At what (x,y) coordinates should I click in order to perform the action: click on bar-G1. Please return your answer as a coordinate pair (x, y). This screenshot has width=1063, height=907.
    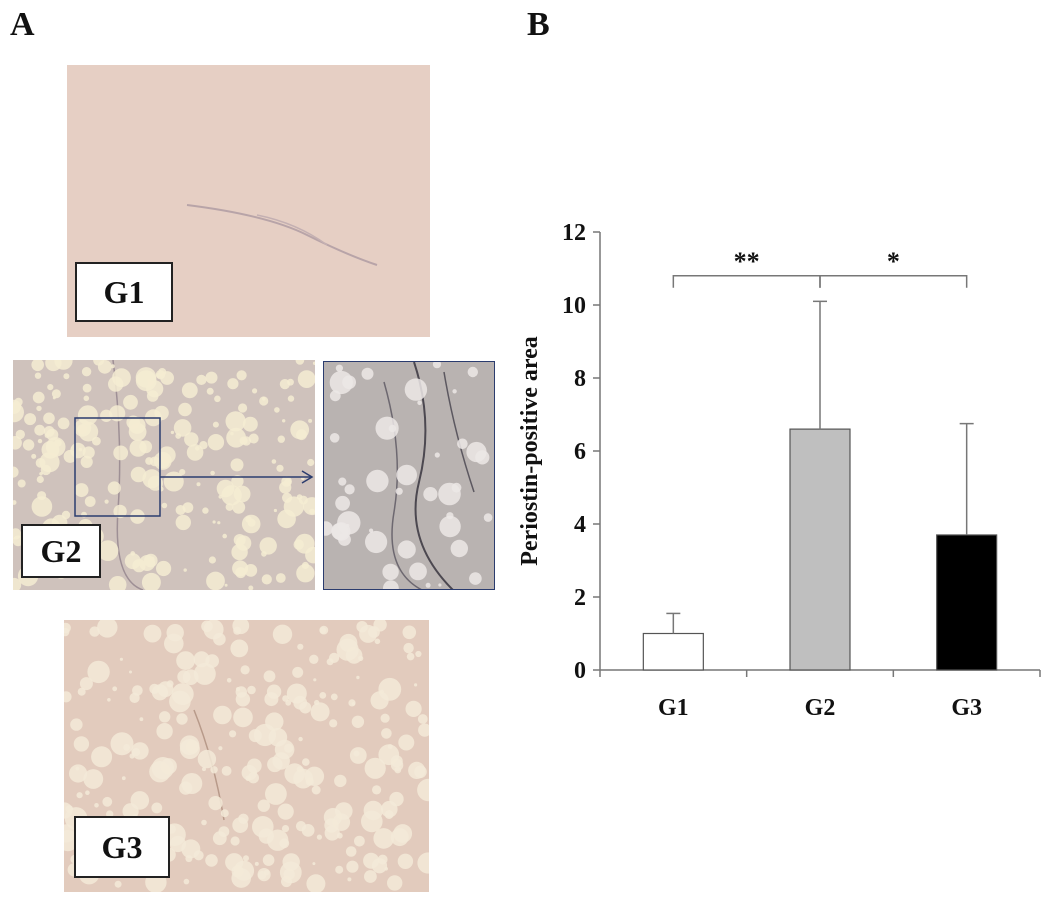
    Looking at the image, I should click on (673, 651).